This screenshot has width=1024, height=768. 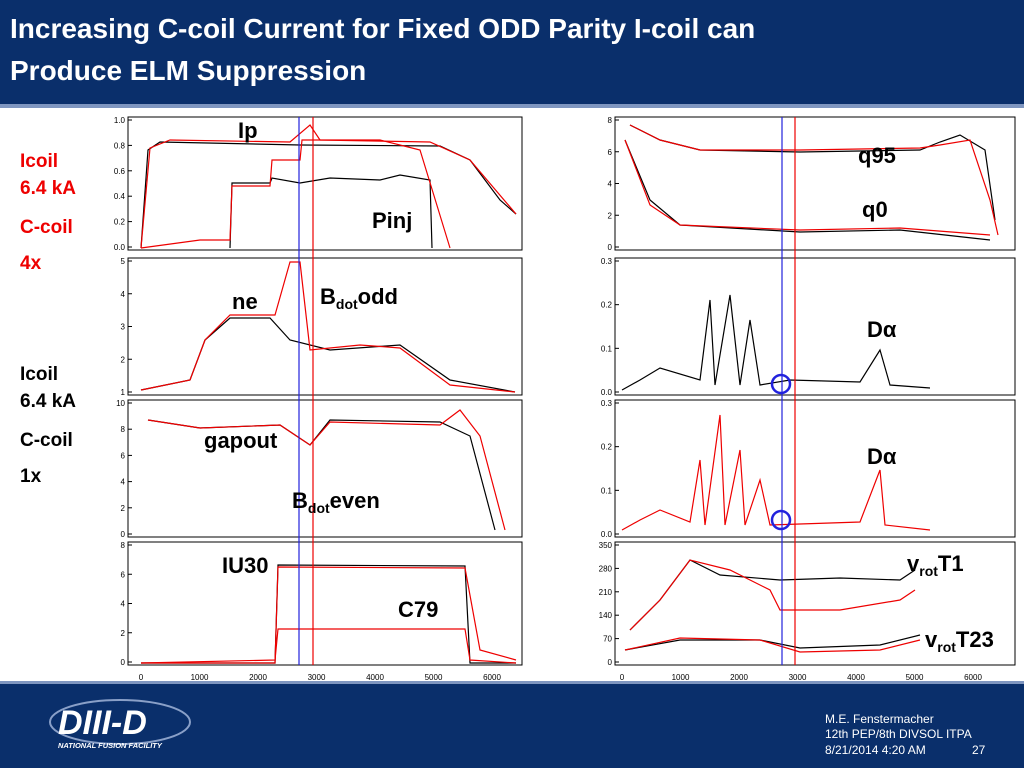 What do you see at coordinates (606, 545) in the screenshot?
I see `y-tick-label: 350` at bounding box center [606, 545].